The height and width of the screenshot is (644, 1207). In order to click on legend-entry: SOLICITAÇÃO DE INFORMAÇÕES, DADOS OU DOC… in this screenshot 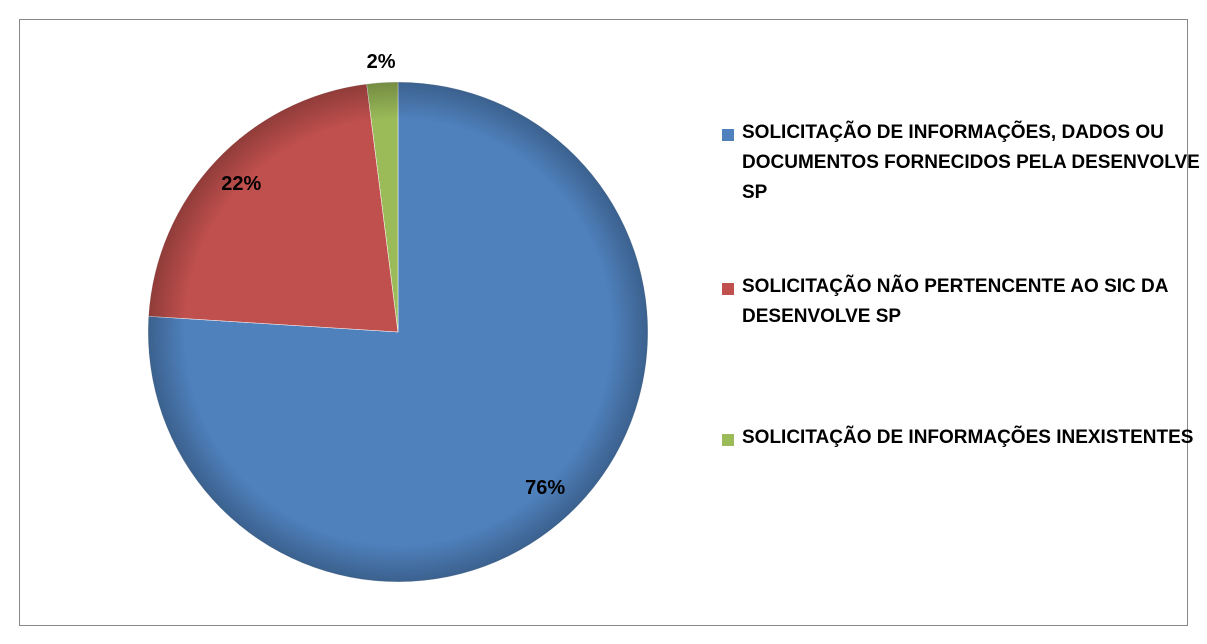, I will do `click(962, 163)`.